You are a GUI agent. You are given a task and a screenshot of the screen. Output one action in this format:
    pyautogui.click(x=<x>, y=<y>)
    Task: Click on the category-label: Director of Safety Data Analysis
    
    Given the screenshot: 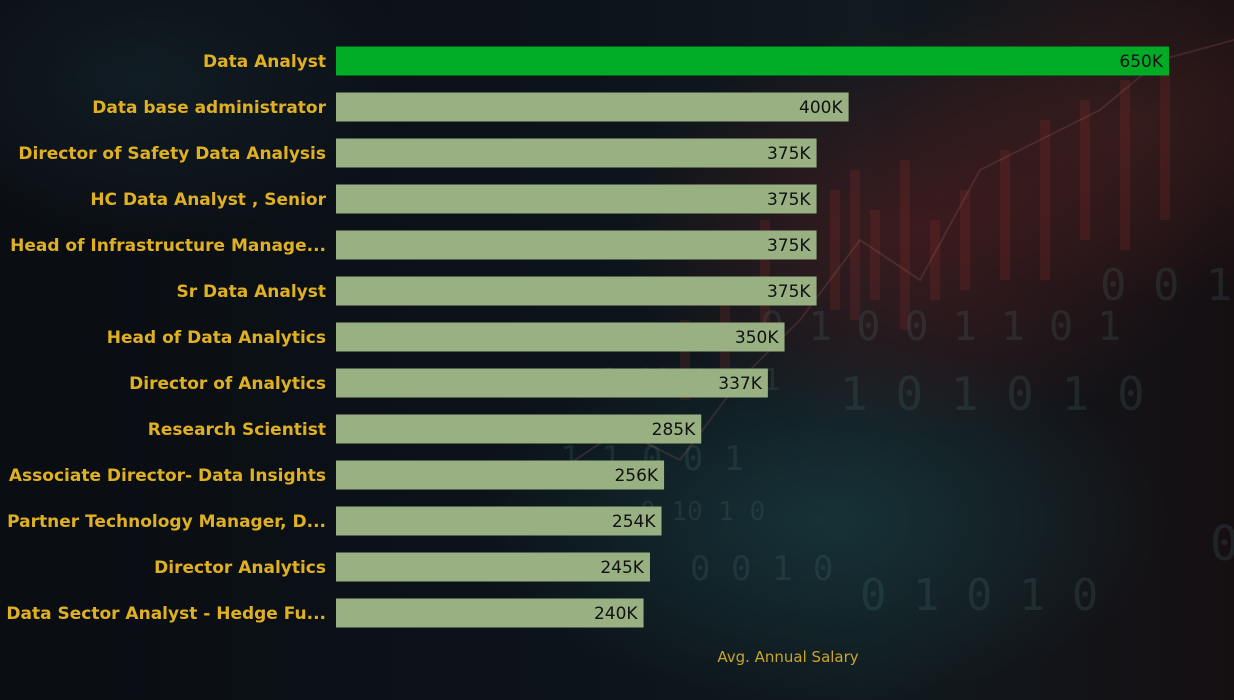 What is the action you would take?
    pyautogui.click(x=172, y=154)
    